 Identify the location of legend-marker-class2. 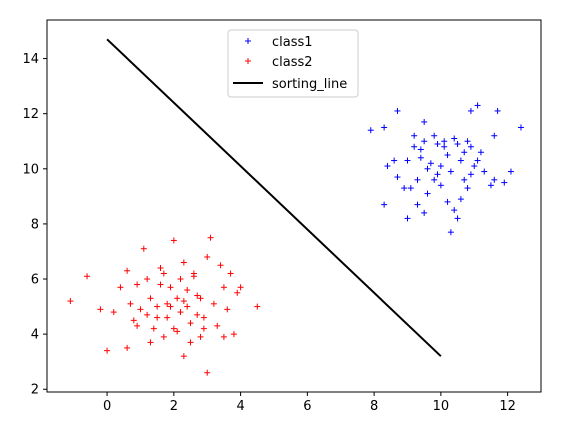
(248, 61).